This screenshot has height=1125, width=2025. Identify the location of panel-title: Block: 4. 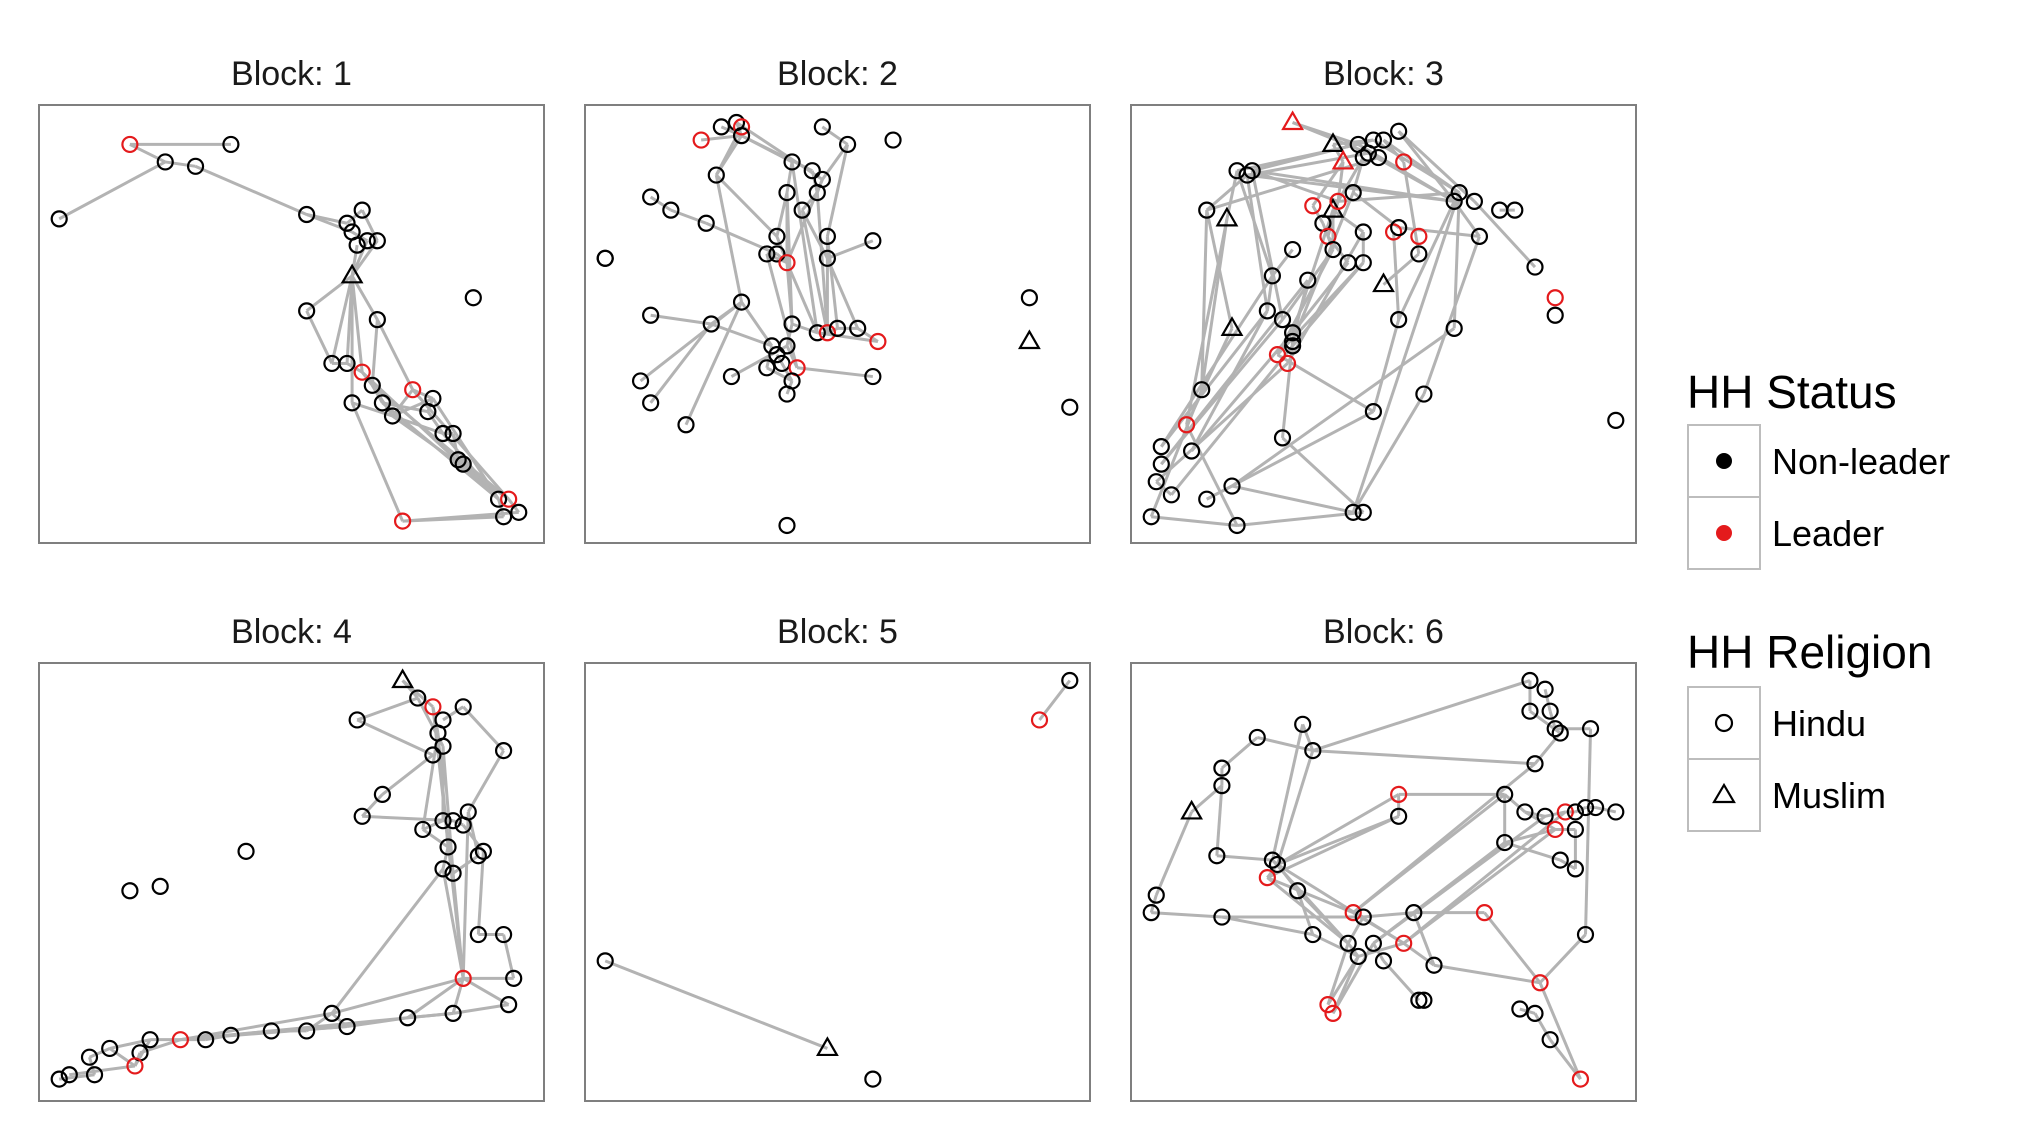
(291, 632).